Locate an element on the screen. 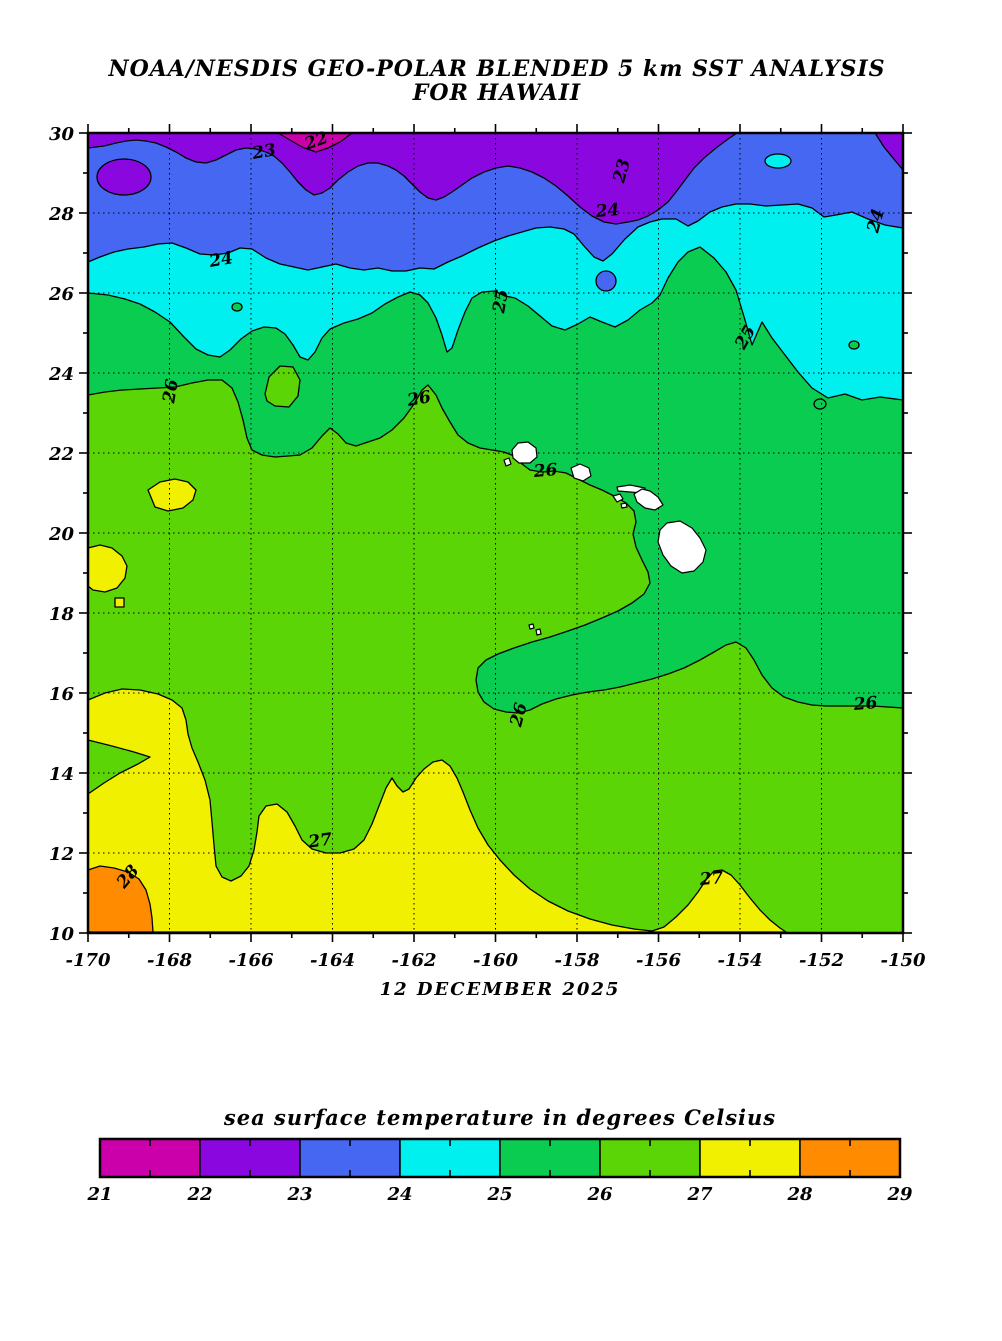 The width and height of the screenshot is (1002, 1341). y-axis-tick-label: 28 is located at coordinates (61, 214).